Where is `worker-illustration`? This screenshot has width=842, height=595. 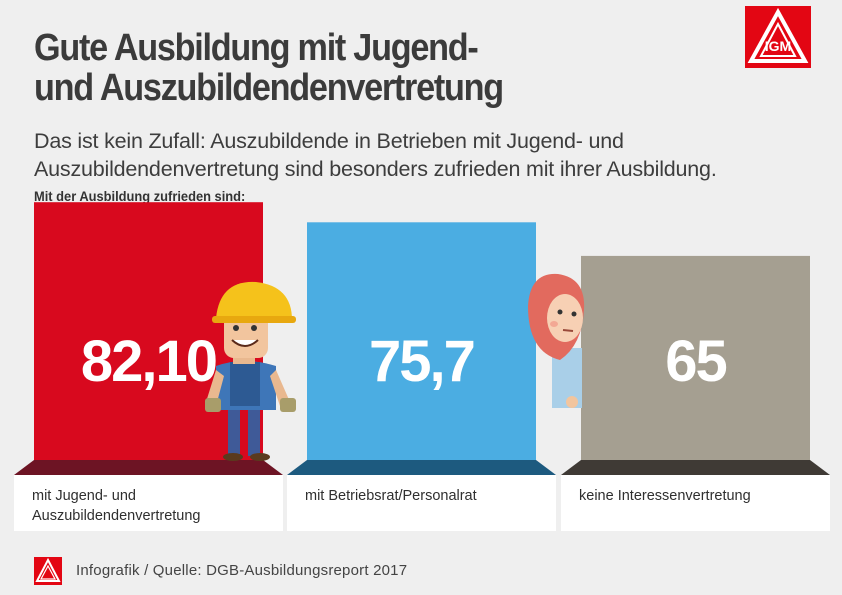 worker-illustration is located at coordinates (250, 371).